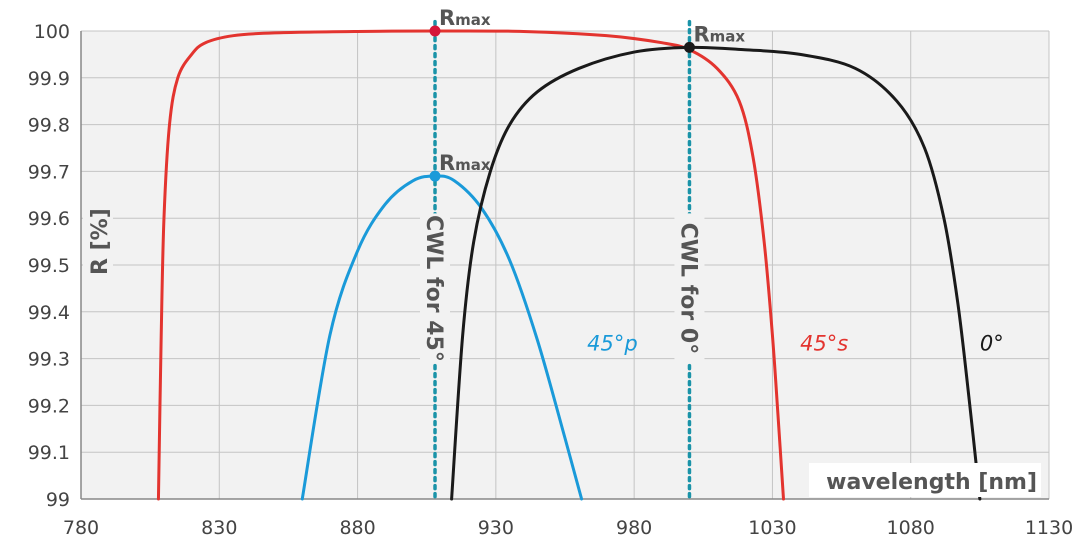 This screenshot has height=546, width=1080. I want to click on y-tick-label: 99.5, so click(49, 266).